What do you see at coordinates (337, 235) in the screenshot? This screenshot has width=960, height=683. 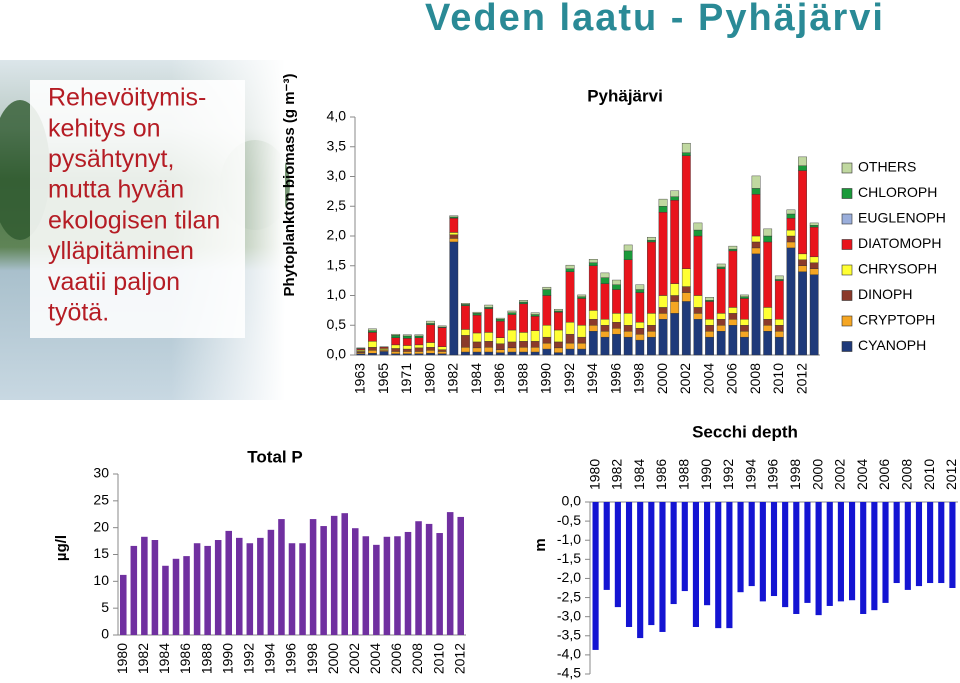 I see `y-tick-label: 2,0` at bounding box center [337, 235].